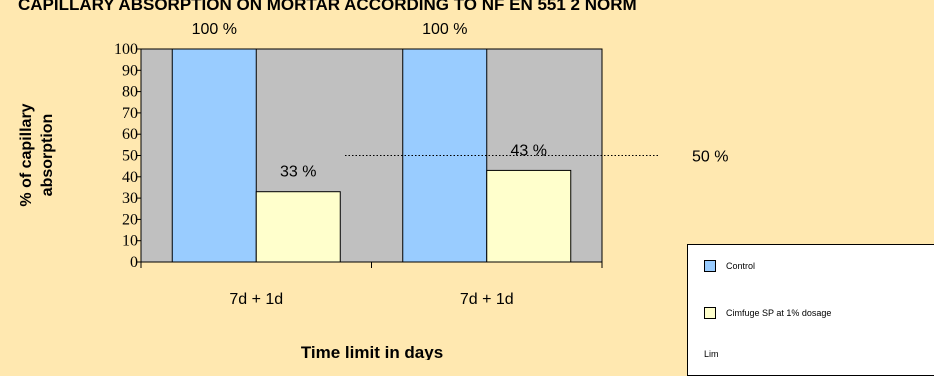 The image size is (934, 376). Describe the element at coordinates (37, 154) in the screenshot. I see `y-axis-label: % of capillary absorption` at that location.